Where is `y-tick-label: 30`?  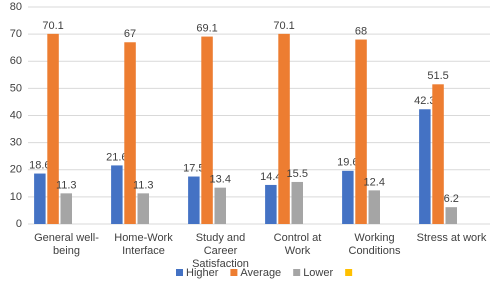 y-tick-label: 30 is located at coordinates (16, 143).